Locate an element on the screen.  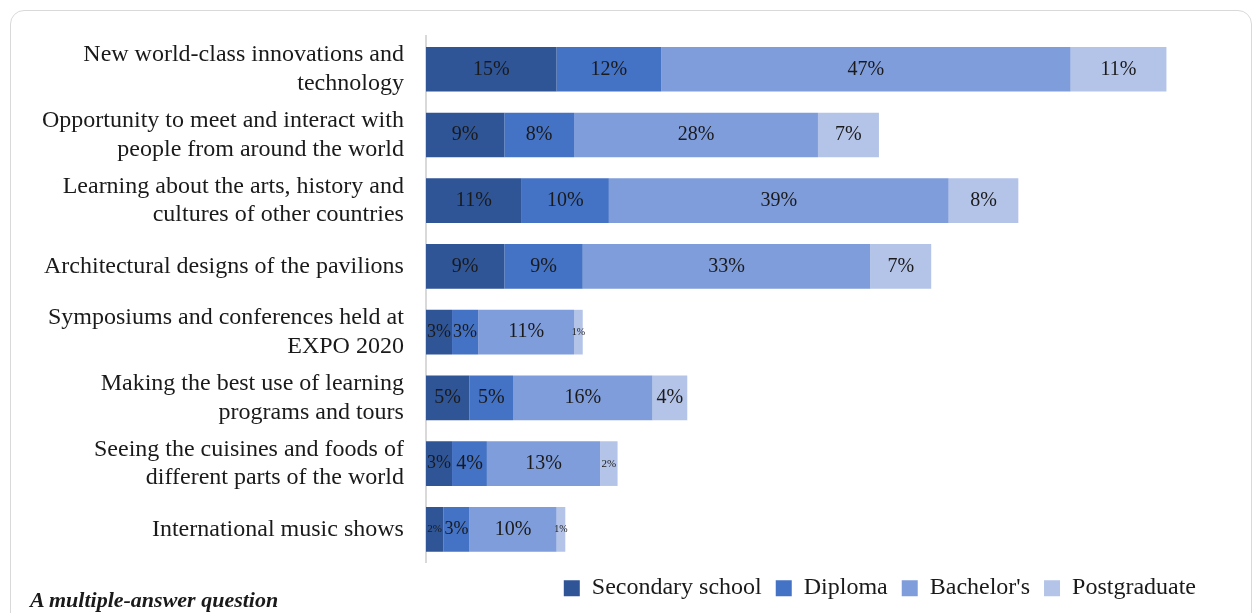
legend-label: Postgraduate is located at coordinates (1134, 586).